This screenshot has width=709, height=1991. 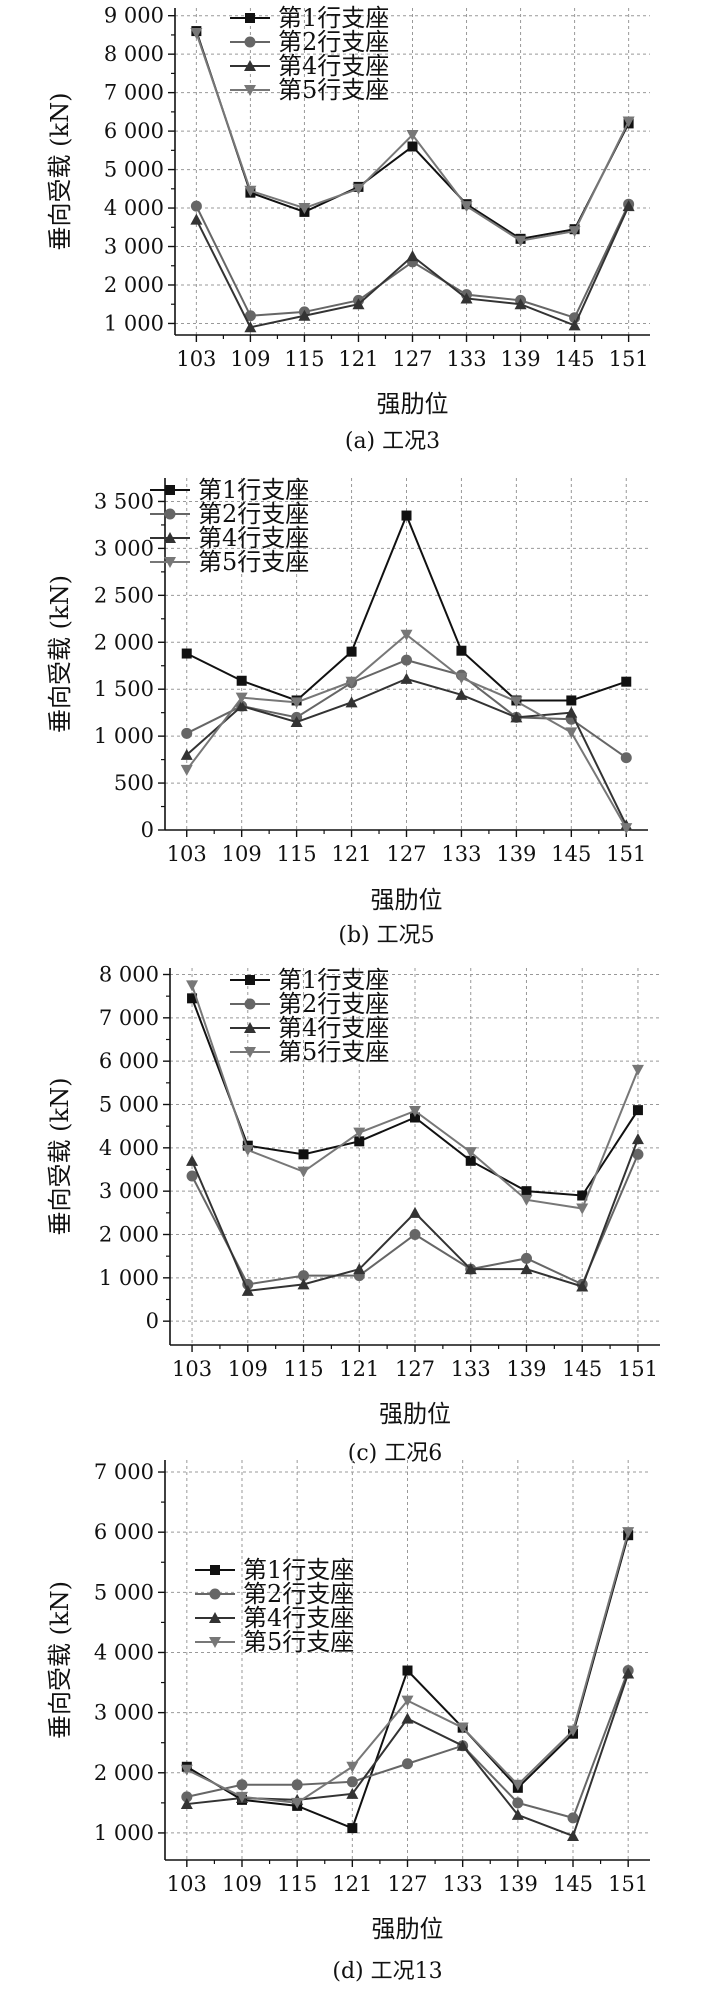 I want to click on x-tick-label: 151, so click(x=628, y=1884).